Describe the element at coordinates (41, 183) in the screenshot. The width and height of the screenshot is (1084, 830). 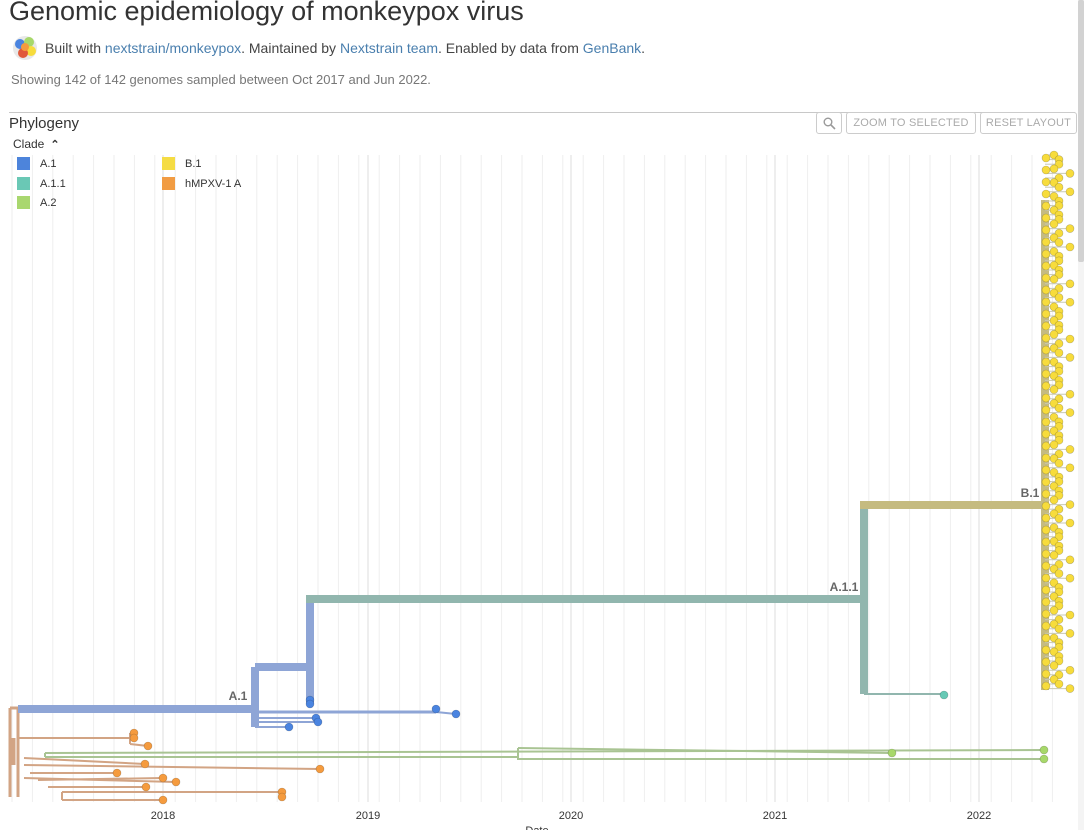
I see `legend-item-a11: A.1.1` at that location.